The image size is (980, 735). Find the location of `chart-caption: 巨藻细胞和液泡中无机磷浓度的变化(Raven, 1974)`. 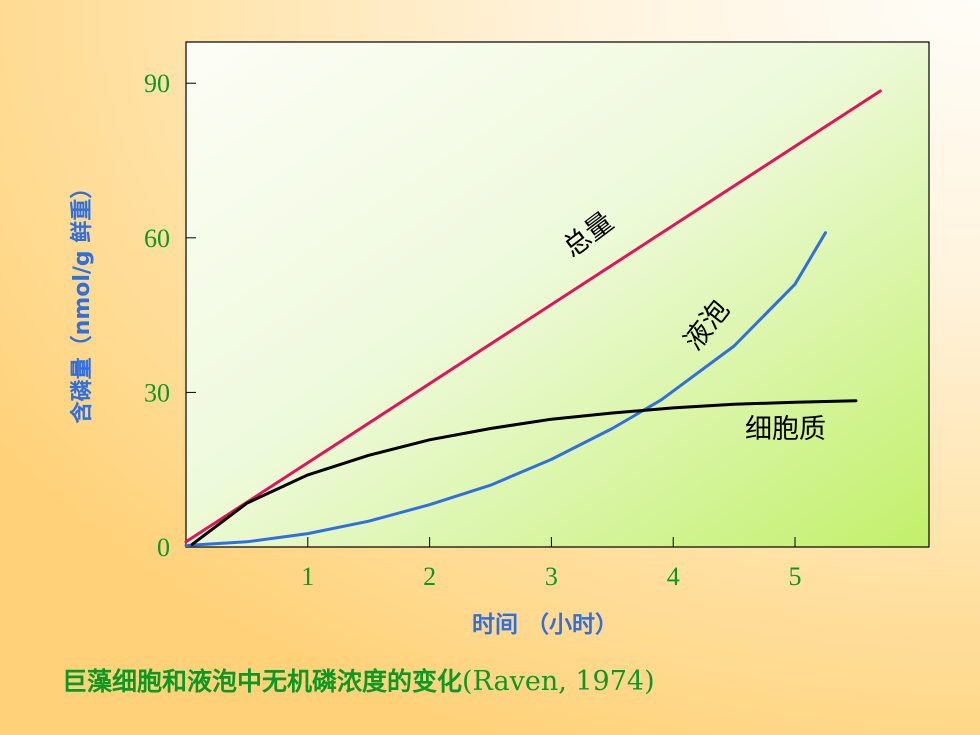

chart-caption: 巨藻细胞和液泡中无机磷浓度的变化(Raven, 1974) is located at coordinates (358, 680).